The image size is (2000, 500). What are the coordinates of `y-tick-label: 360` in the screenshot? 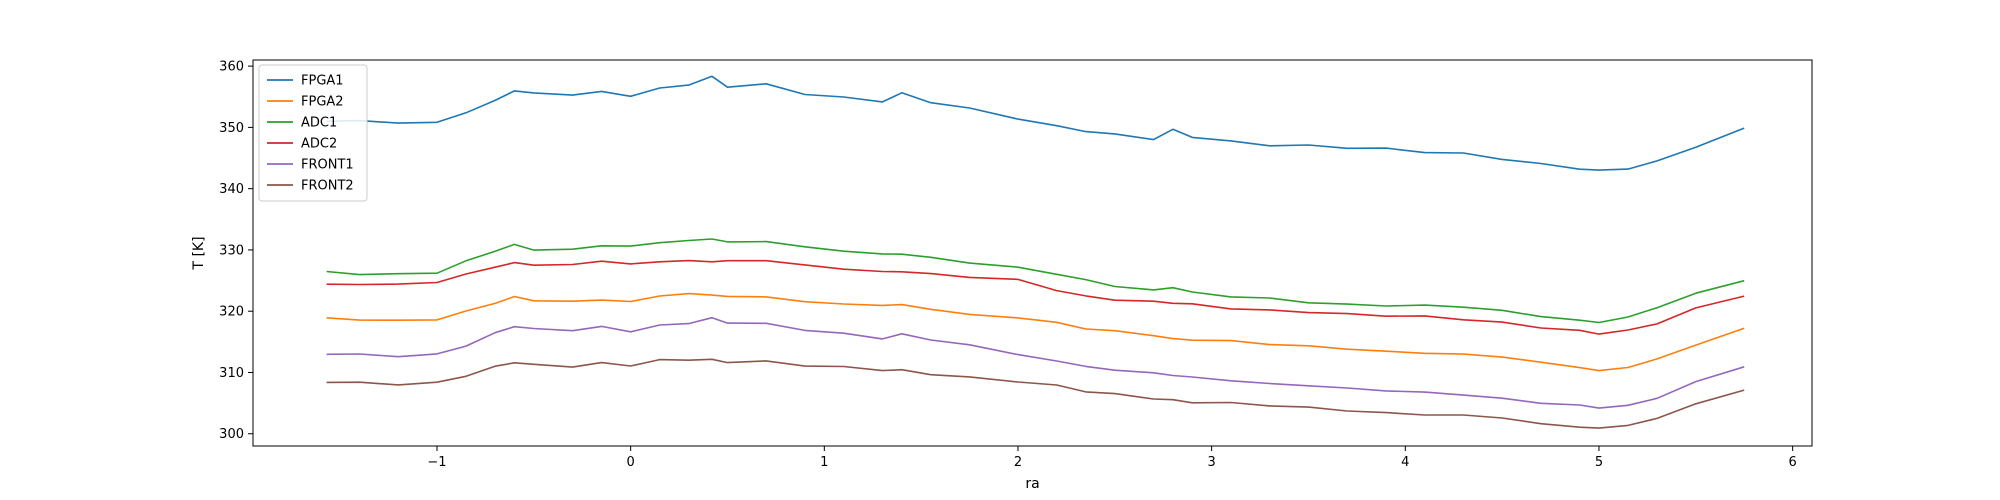 It's located at (231, 67).